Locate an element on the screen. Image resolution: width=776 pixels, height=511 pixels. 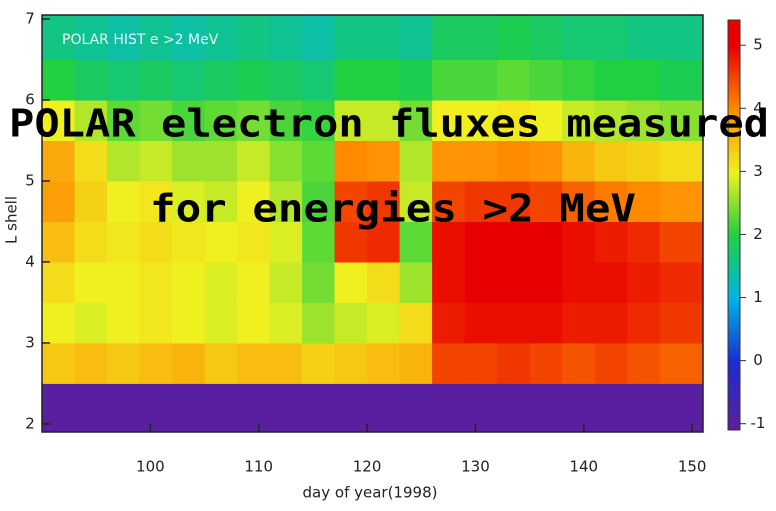
y-tick-label: 5 is located at coordinates (30, 180).